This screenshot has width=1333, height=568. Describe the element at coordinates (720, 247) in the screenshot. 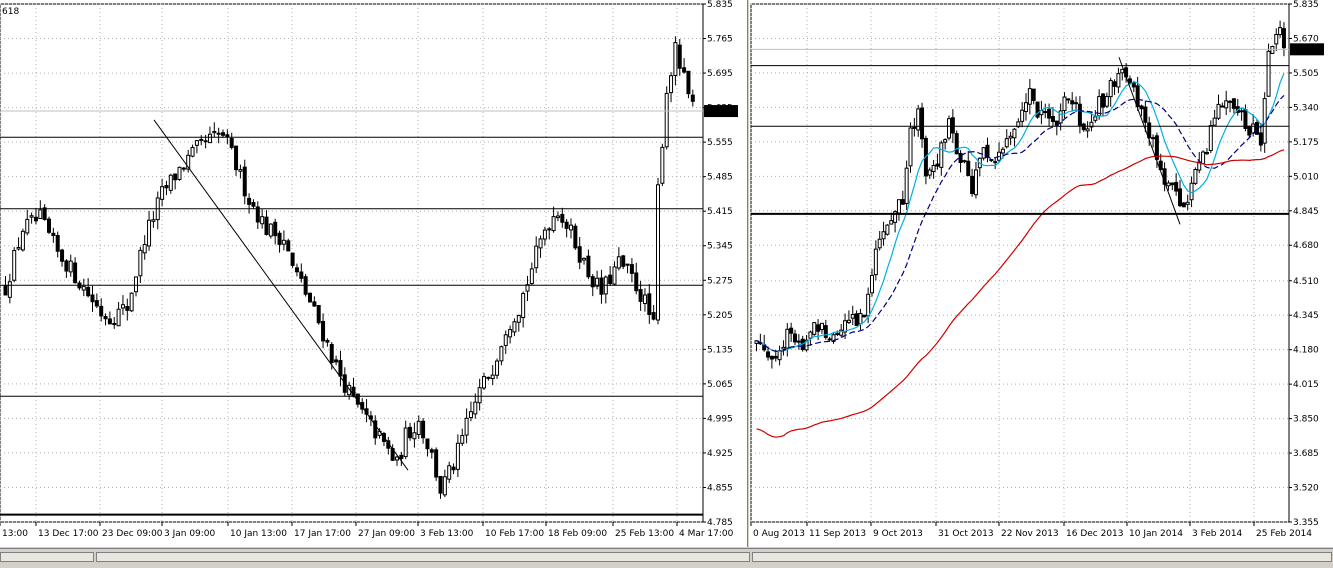

I see `y-tick-label: 5.345` at that location.